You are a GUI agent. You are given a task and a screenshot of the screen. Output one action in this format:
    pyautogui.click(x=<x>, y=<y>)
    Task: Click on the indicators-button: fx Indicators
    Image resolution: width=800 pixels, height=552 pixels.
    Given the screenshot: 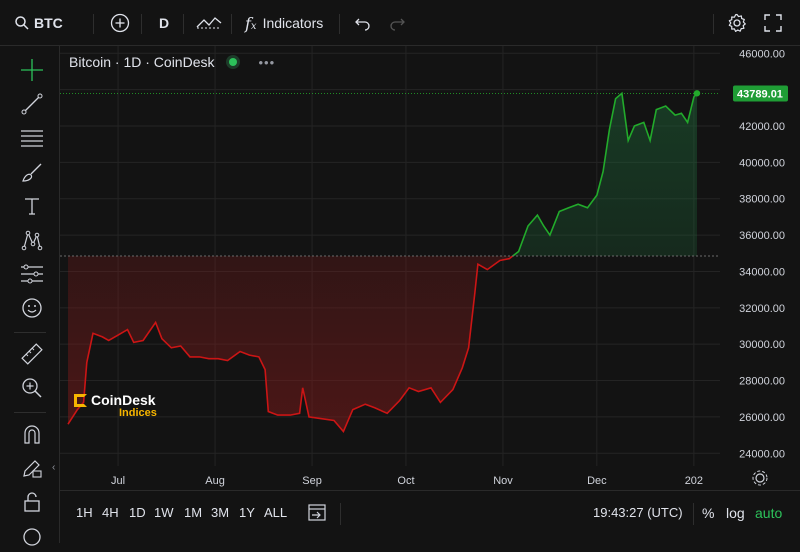 What is the action you would take?
    pyautogui.click(x=284, y=23)
    